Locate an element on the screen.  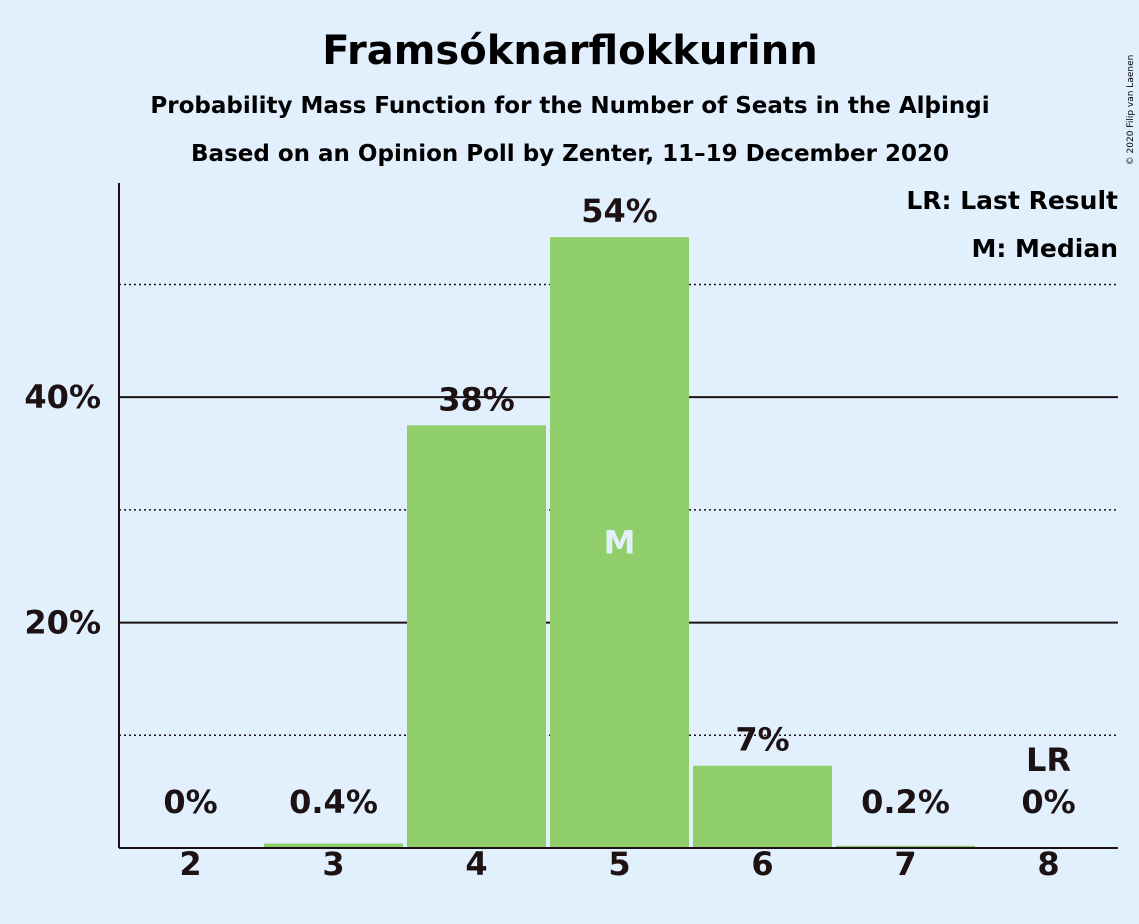
last-result-marker: LR is located at coordinates (1048, 760).